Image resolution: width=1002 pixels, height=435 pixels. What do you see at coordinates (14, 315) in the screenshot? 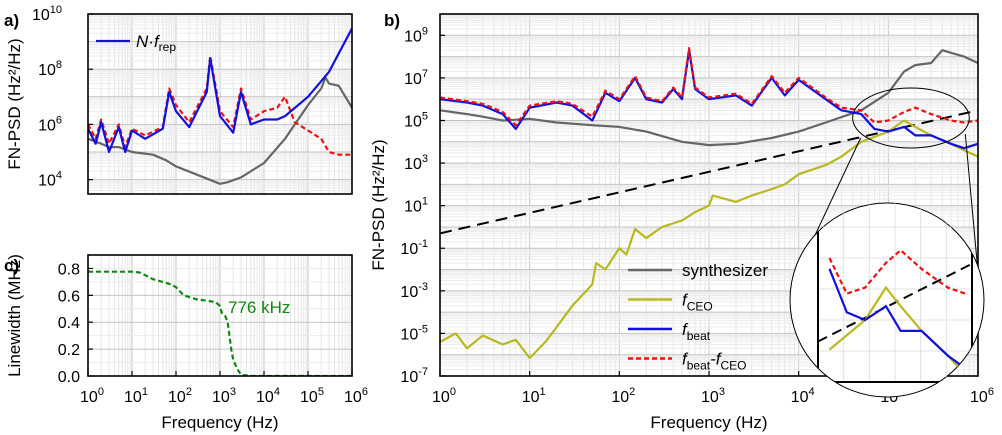
I see `y-axis-label: Linewidth (MHz)` at bounding box center [14, 315].